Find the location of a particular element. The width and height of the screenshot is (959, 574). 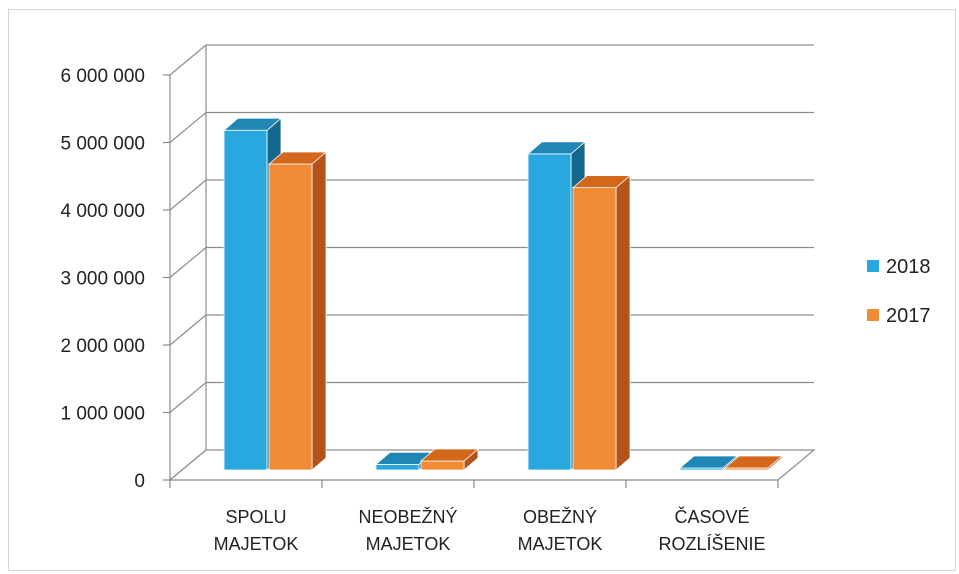

x-category-label: OBEŽNÝ is located at coordinates (560, 517).